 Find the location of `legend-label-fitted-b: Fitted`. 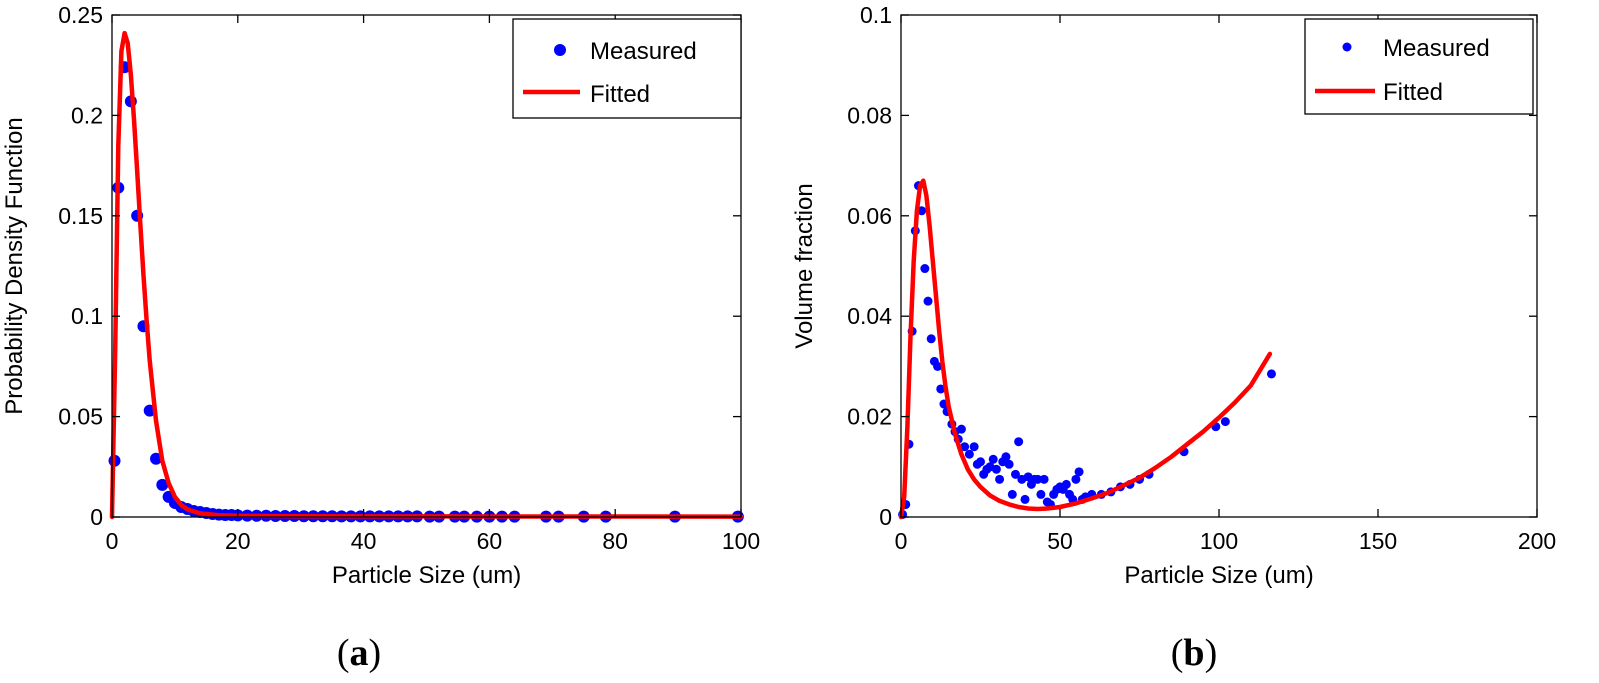

legend-label-fitted-b: Fitted is located at coordinates (1413, 92).